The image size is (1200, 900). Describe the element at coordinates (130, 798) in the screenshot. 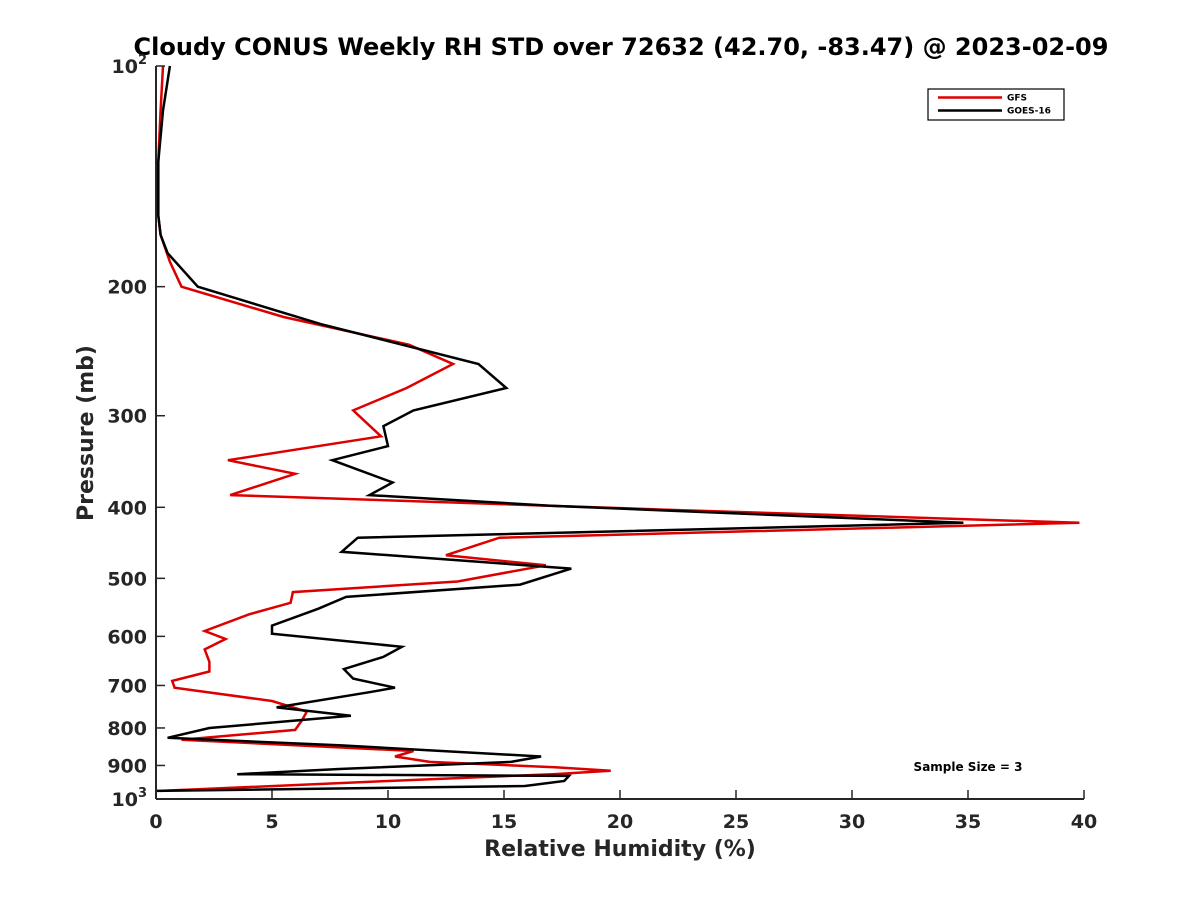

I see `y-tick-label: 10³` at that location.